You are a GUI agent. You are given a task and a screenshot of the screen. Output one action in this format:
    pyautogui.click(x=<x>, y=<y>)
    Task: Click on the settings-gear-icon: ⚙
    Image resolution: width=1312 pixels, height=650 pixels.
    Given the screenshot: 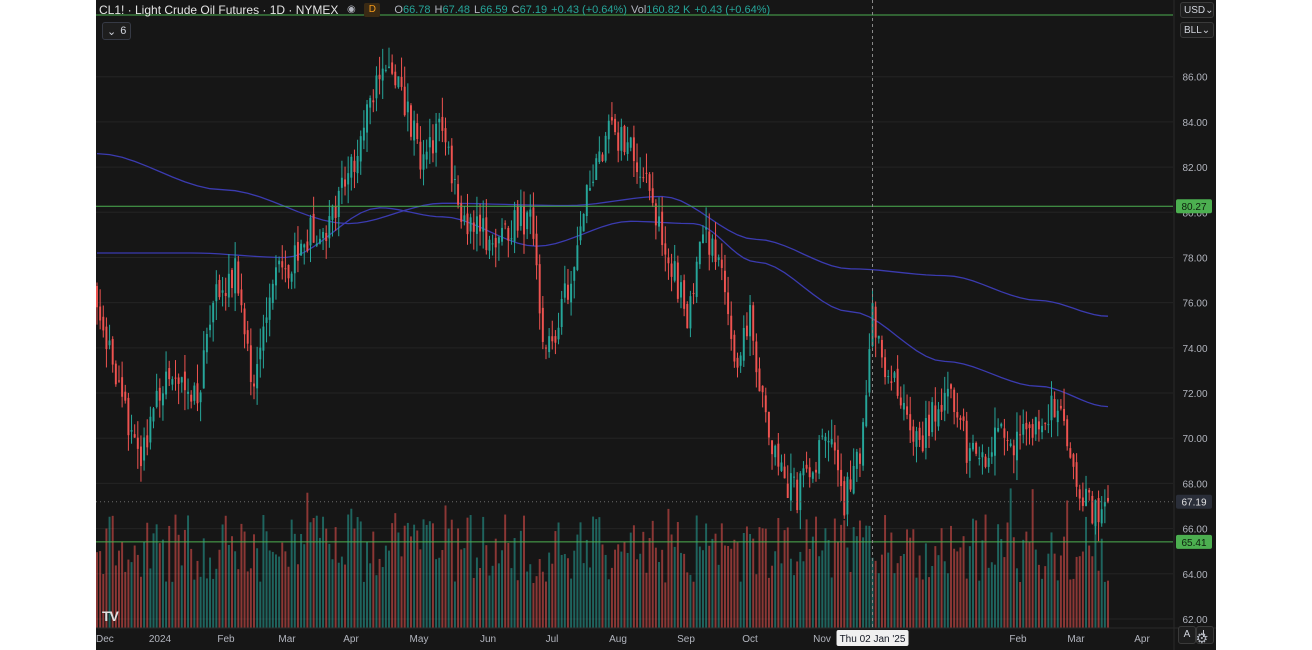 What is the action you would take?
    pyautogui.click(x=1201, y=638)
    